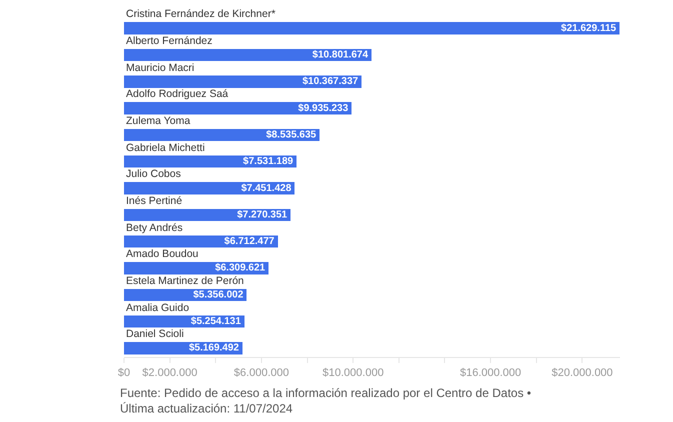  I want to click on y-tick-label: Julio Cobos, so click(153, 174).